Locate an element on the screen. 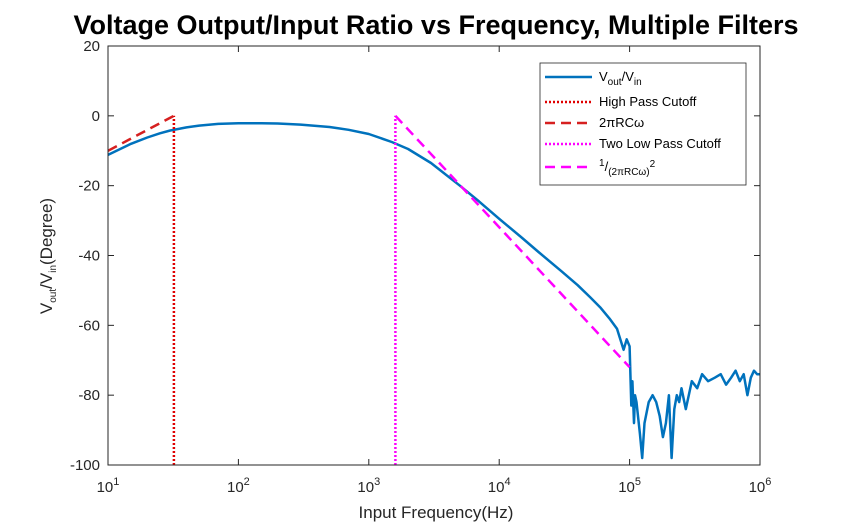 This screenshot has height=525, width=842. legend-label-vout-vin: Vout/Vin is located at coordinates (620, 78).